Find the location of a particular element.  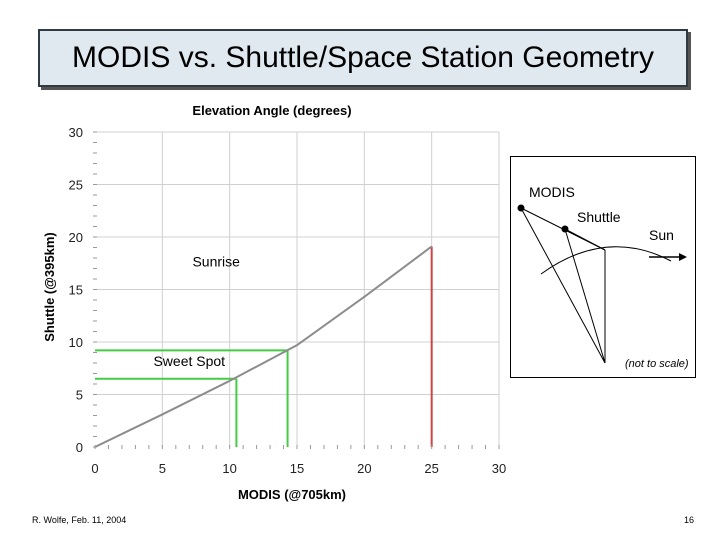

y-tick-label: 5 is located at coordinates (79, 395).